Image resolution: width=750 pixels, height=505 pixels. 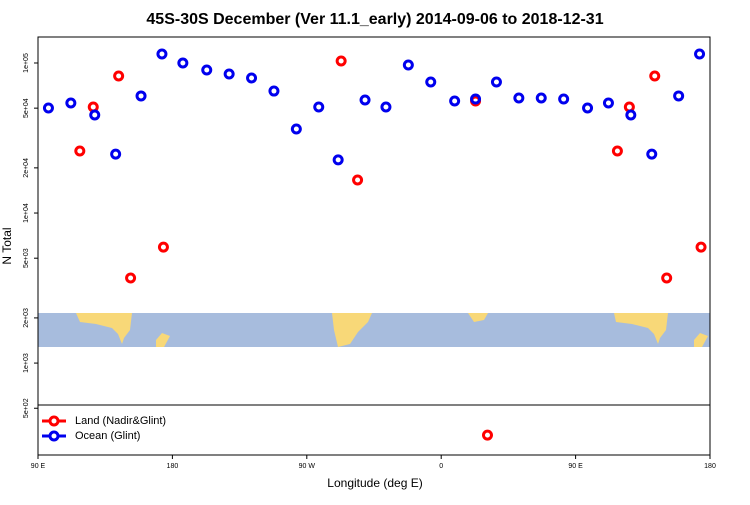 What do you see at coordinates (26, 363) in the screenshot?
I see `y-tick-label: 1e+03` at bounding box center [26, 363].